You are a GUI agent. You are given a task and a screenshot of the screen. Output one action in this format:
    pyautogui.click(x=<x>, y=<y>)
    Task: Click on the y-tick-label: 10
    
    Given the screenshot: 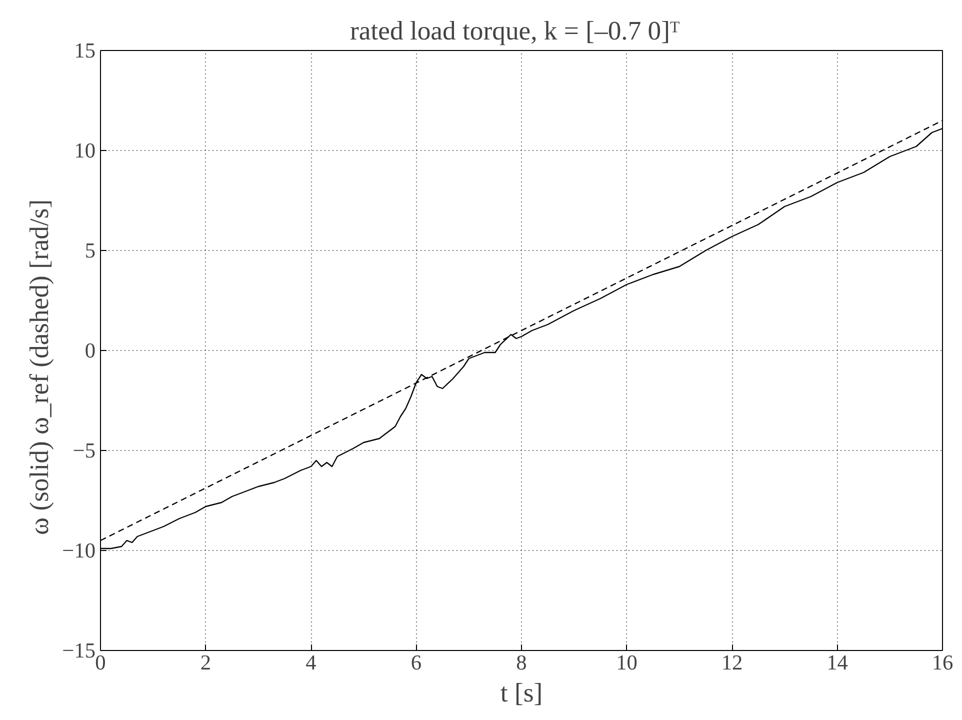 What is the action you would take?
    pyautogui.click(x=85, y=150)
    